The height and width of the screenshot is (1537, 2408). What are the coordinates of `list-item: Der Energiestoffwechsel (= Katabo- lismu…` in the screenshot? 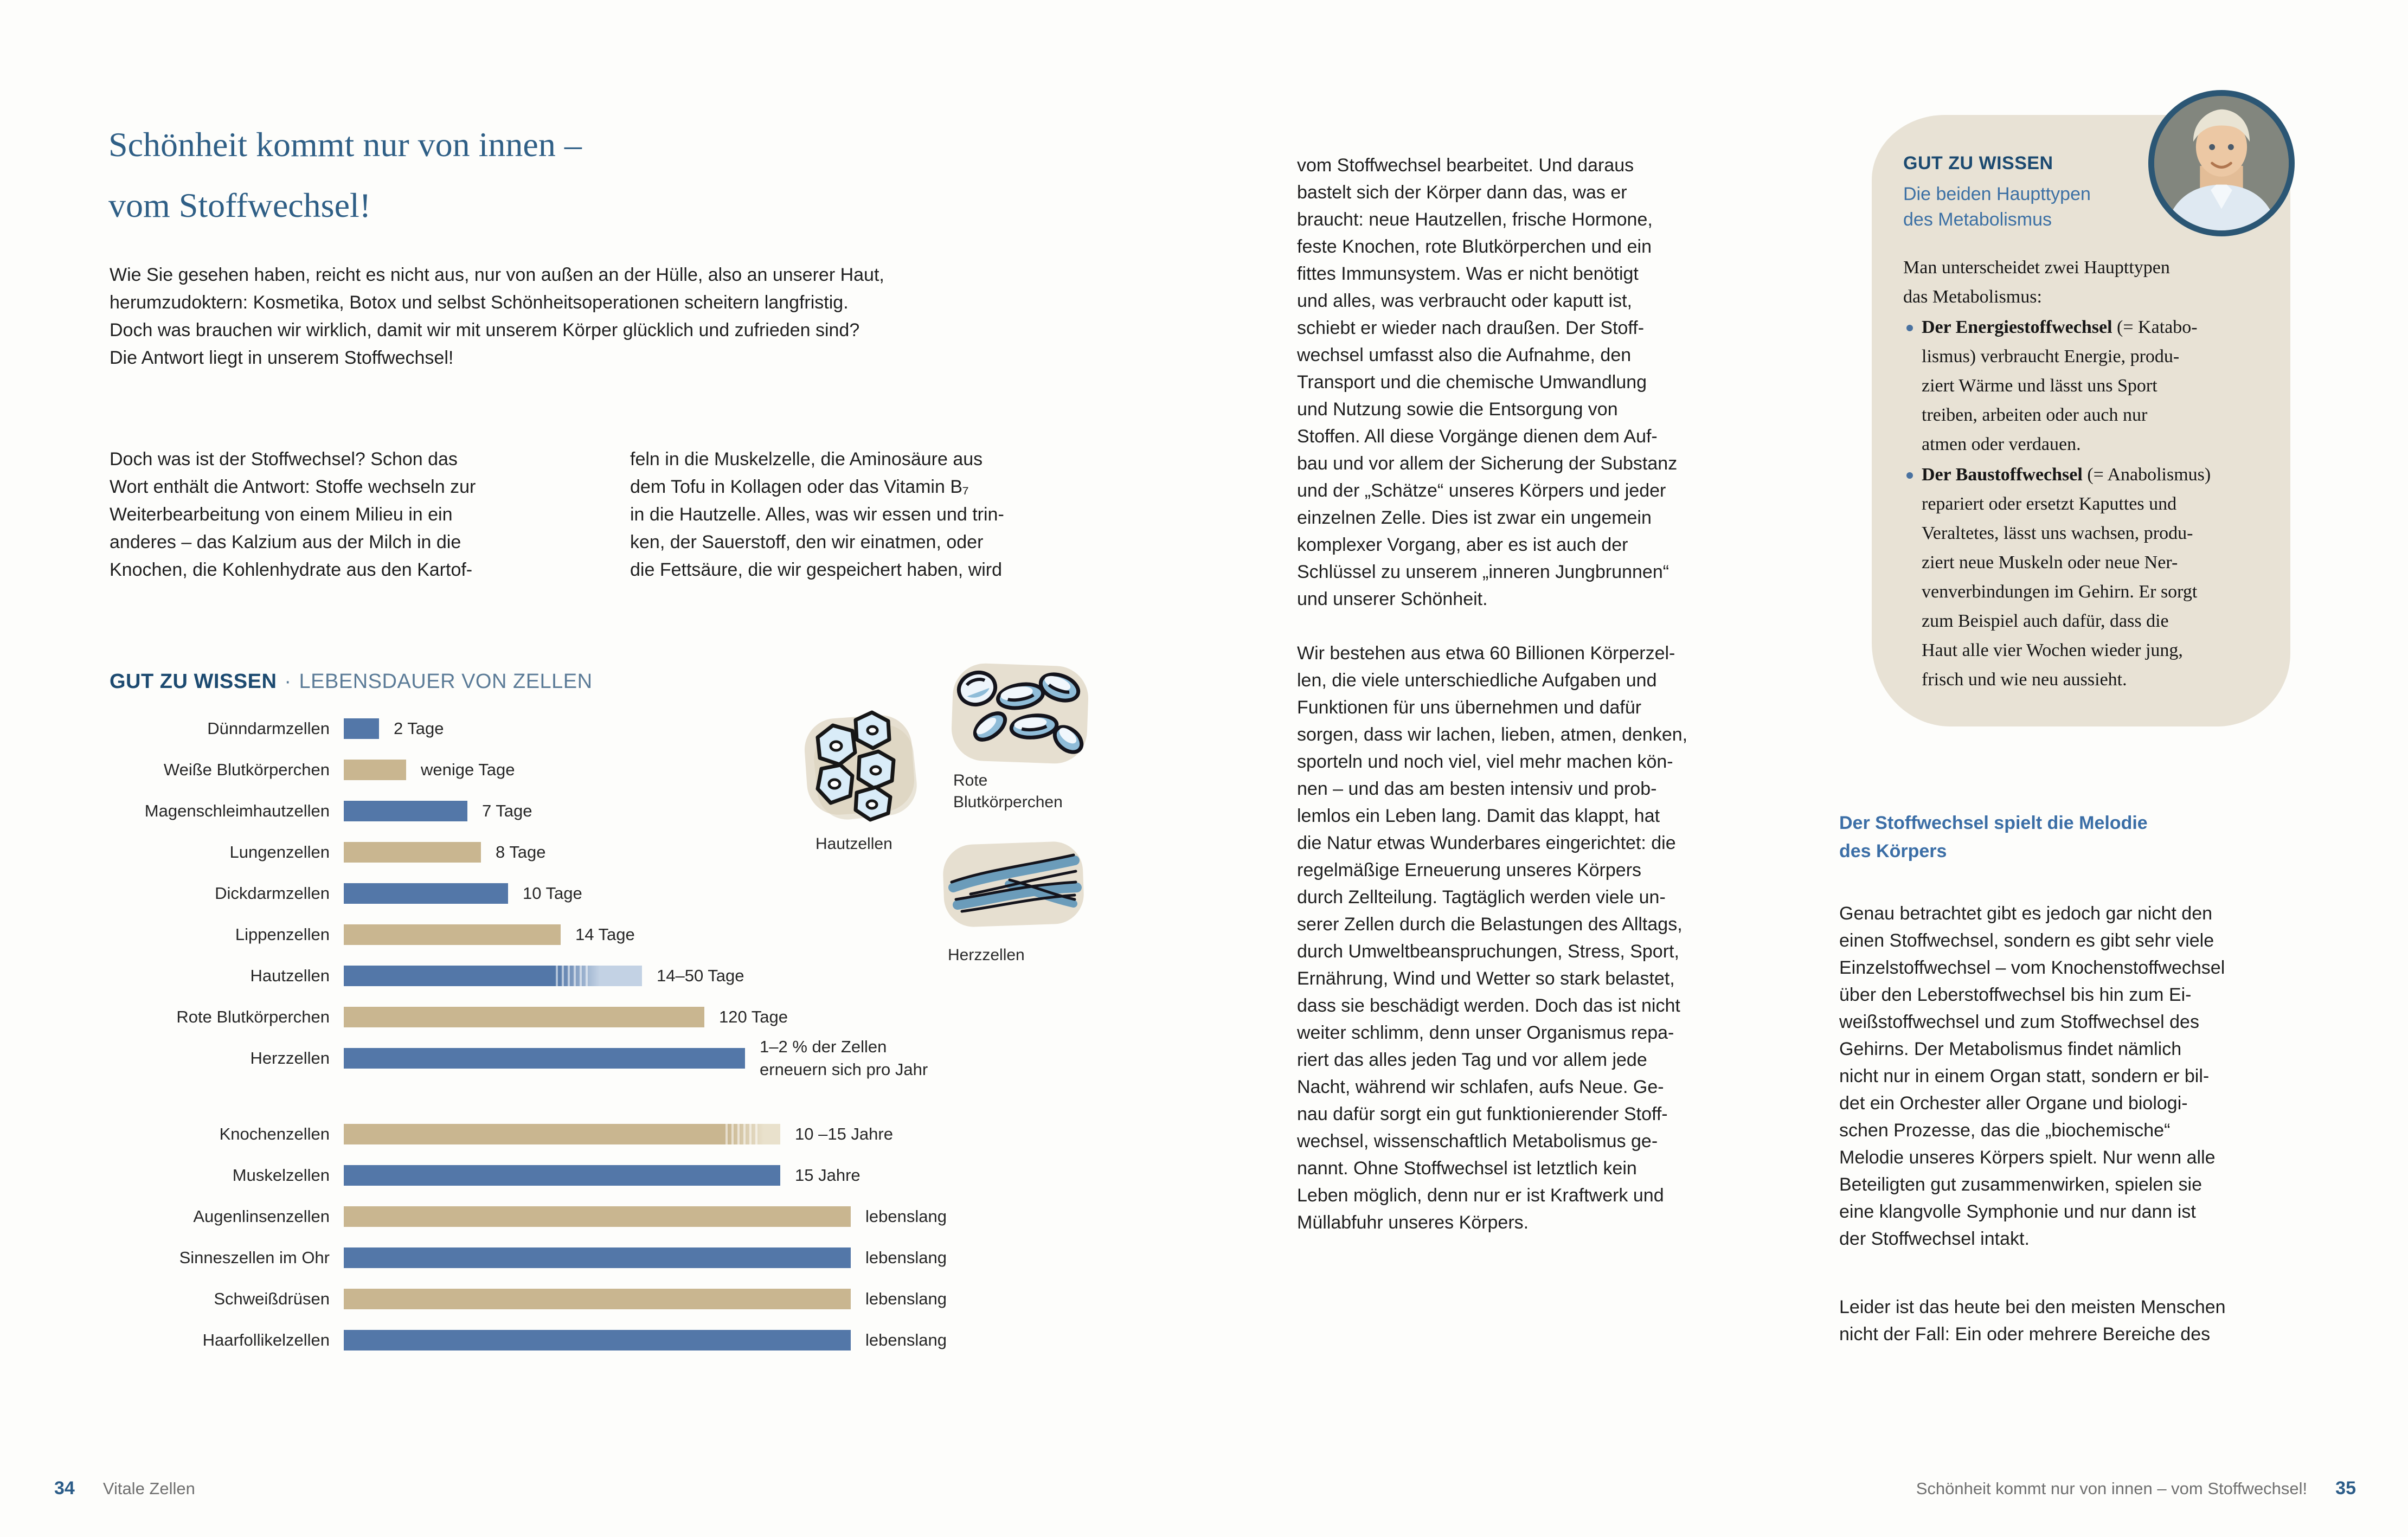 It's located at (2083, 386).